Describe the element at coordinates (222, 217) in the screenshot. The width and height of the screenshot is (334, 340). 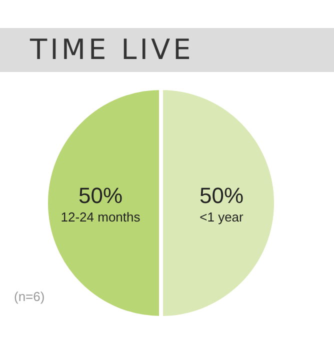
I see `slice-label: <1 year` at that location.